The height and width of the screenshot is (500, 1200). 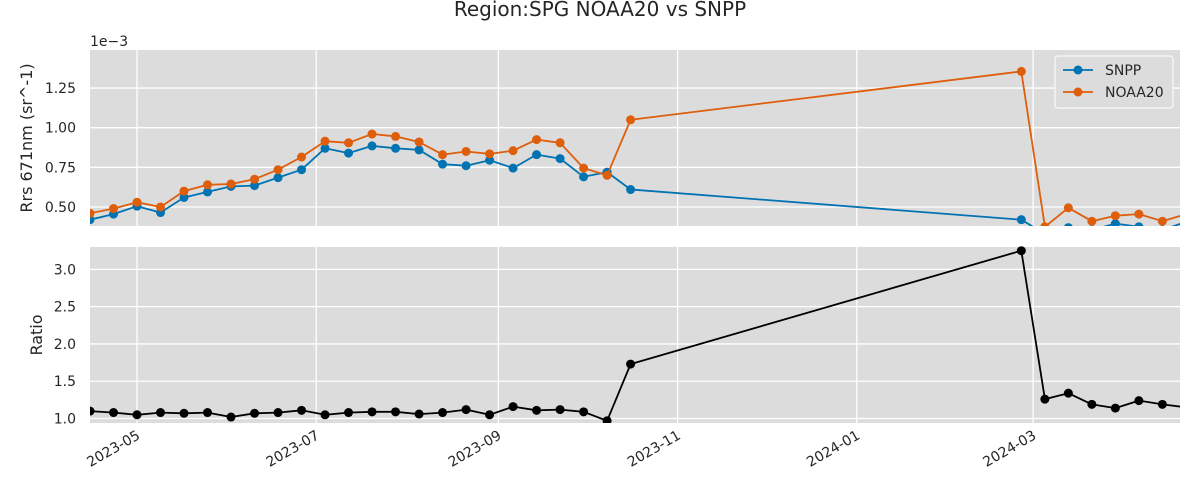 What do you see at coordinates (654, 449) in the screenshot?
I see `x-tick-label: 2023-11` at bounding box center [654, 449].